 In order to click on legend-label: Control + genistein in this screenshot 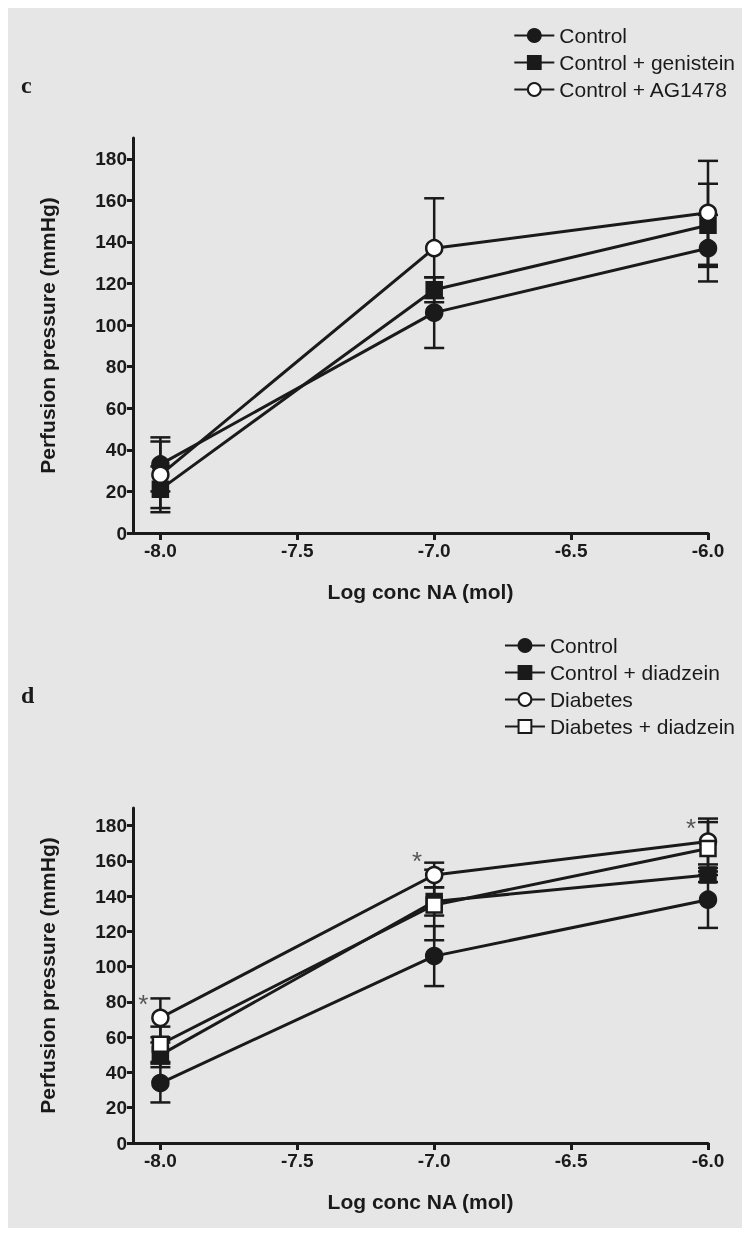, I will do `click(647, 62)`.